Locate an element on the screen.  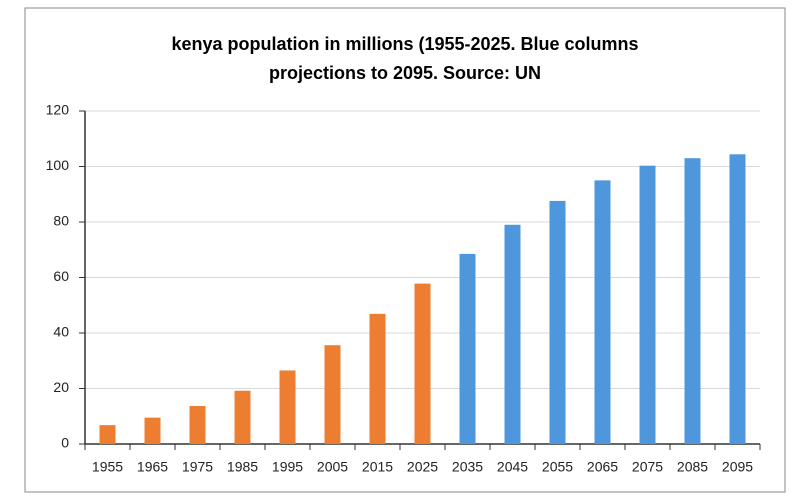
x-tick-label: 1975 is located at coordinates (197, 467).